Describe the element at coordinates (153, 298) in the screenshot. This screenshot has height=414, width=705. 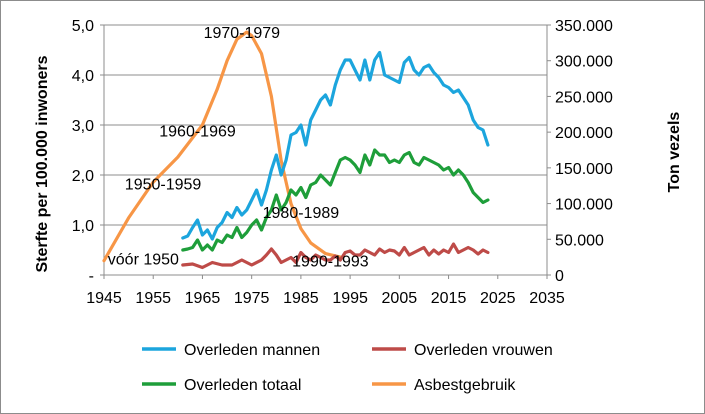
I see `x-tick-label: 1955` at that location.